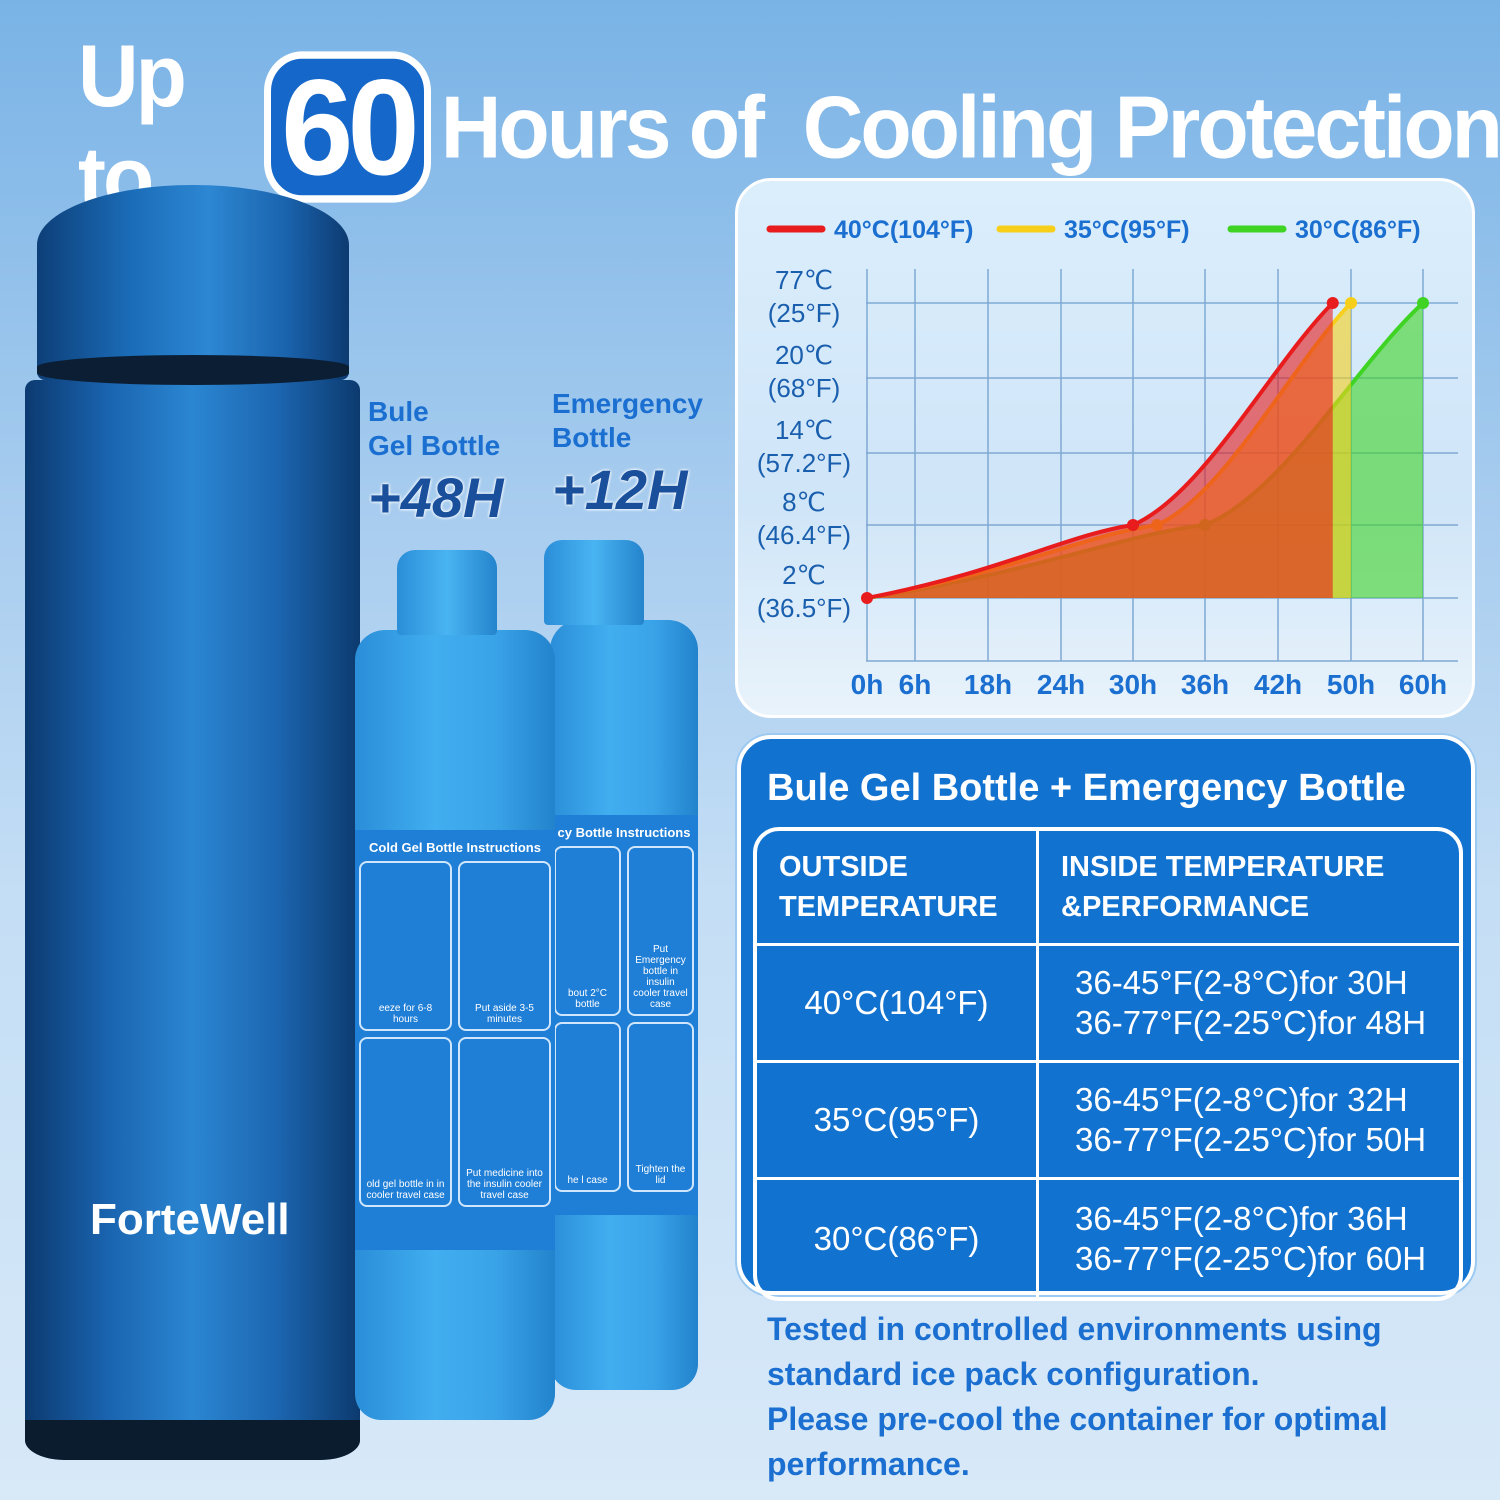 The height and width of the screenshot is (1500, 1500). I want to click on emergency-name-2: Bottle, so click(592, 437).